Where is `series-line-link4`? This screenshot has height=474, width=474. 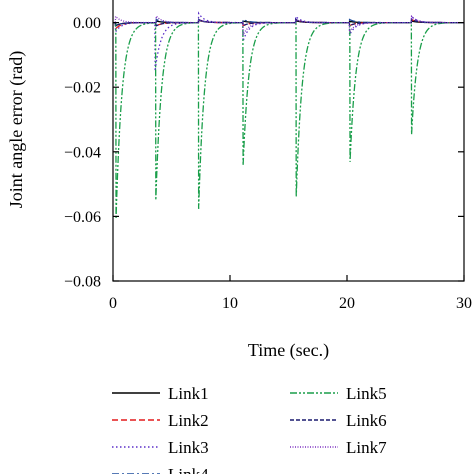 series-line-link4 is located at coordinates (288, 22).